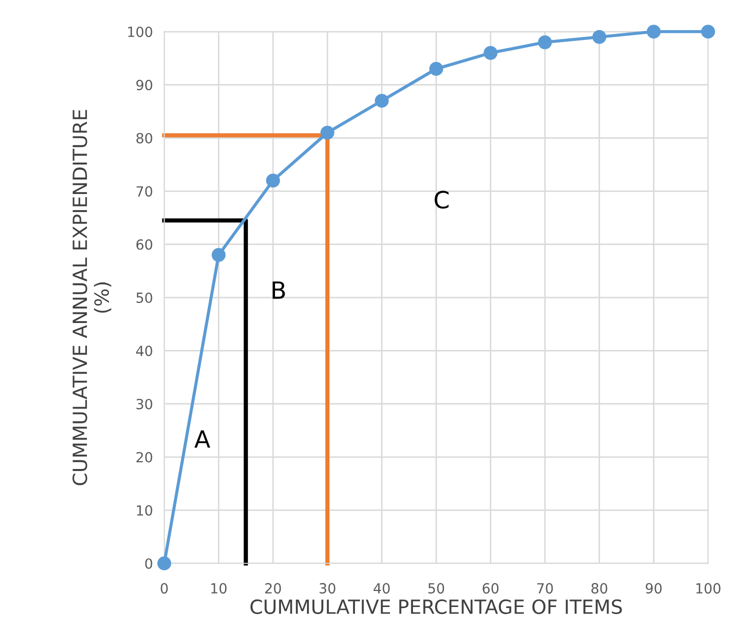 The height and width of the screenshot is (633, 730). Describe the element at coordinates (278, 290) in the screenshot. I see `annotation: B` at that location.